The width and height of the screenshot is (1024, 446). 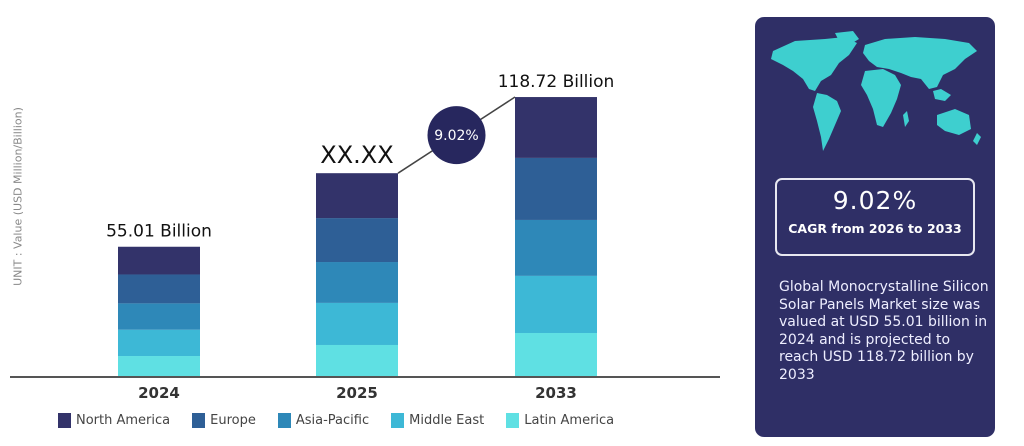 What do you see at coordinates (357, 323) in the screenshot?
I see `bar-segment-2025-middle-east` at bounding box center [357, 323].